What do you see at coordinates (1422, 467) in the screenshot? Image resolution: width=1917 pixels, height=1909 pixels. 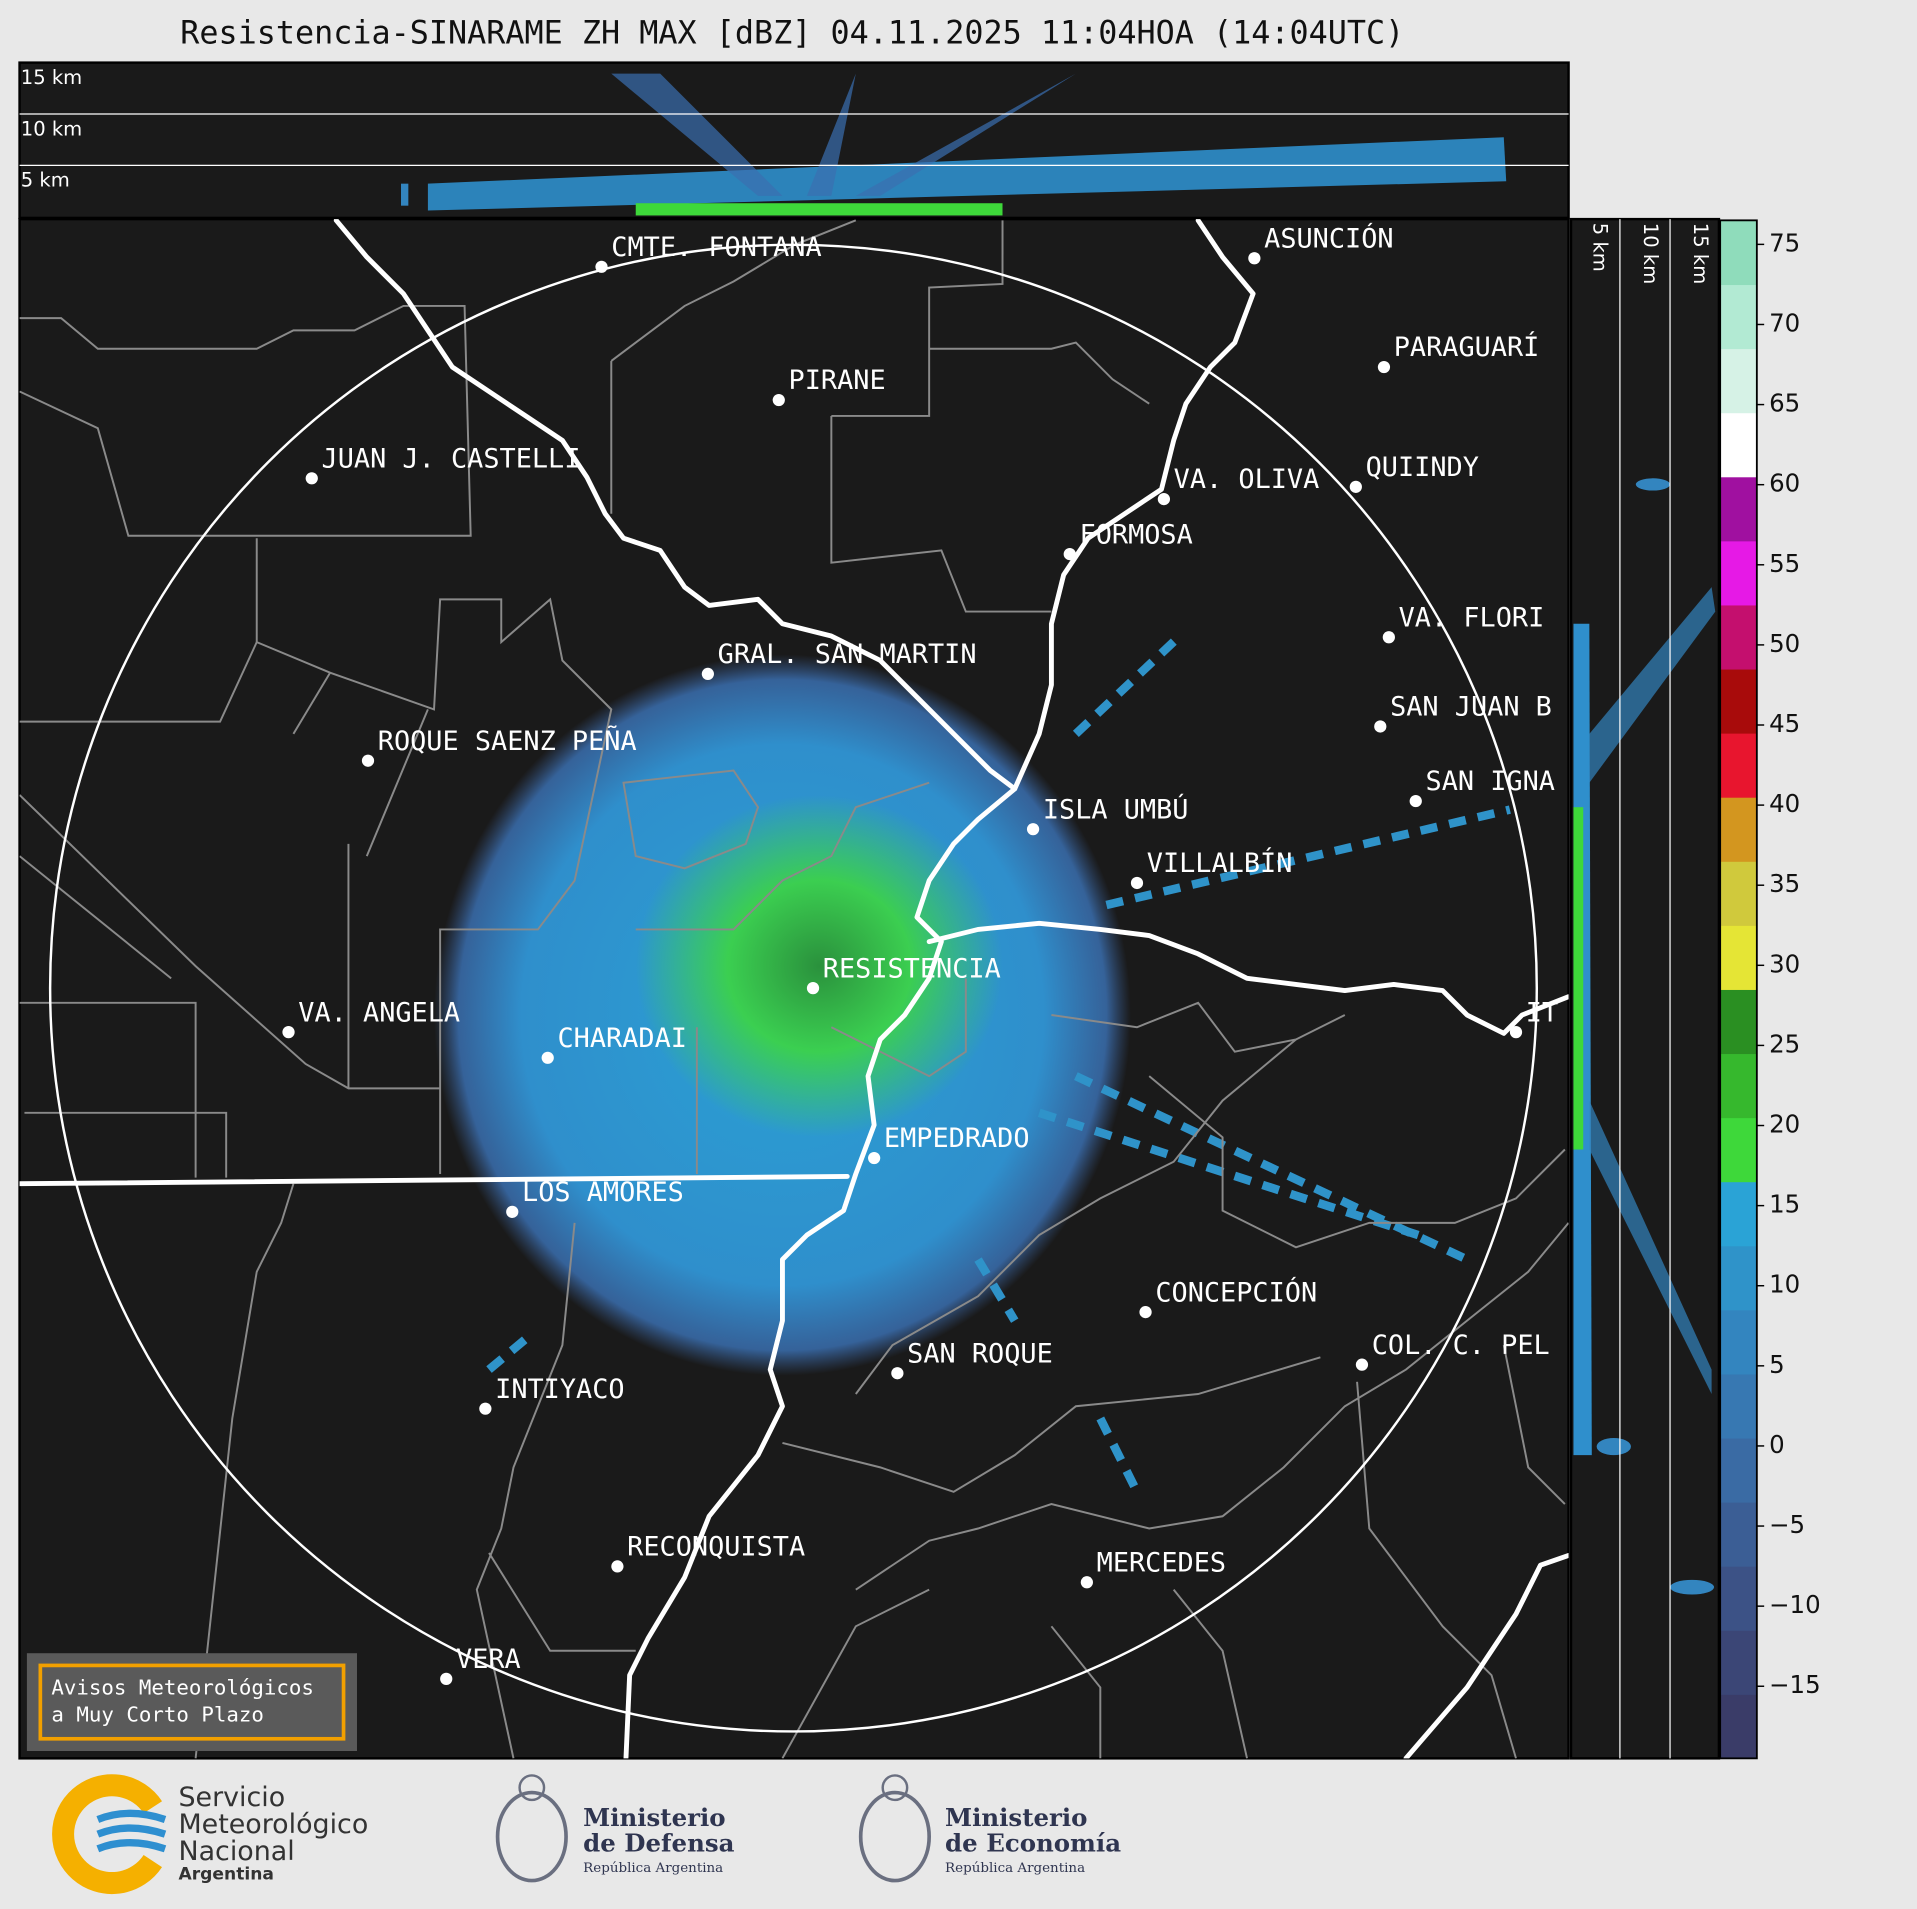 I see `city-label: QUIINDY` at bounding box center [1422, 467].